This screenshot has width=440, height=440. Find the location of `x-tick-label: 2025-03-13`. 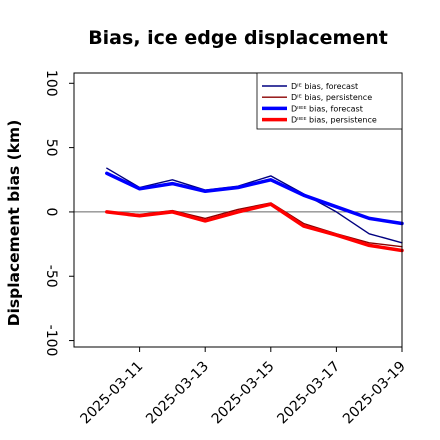

x-tick-label: 2025-03-13 is located at coordinates (177, 393).